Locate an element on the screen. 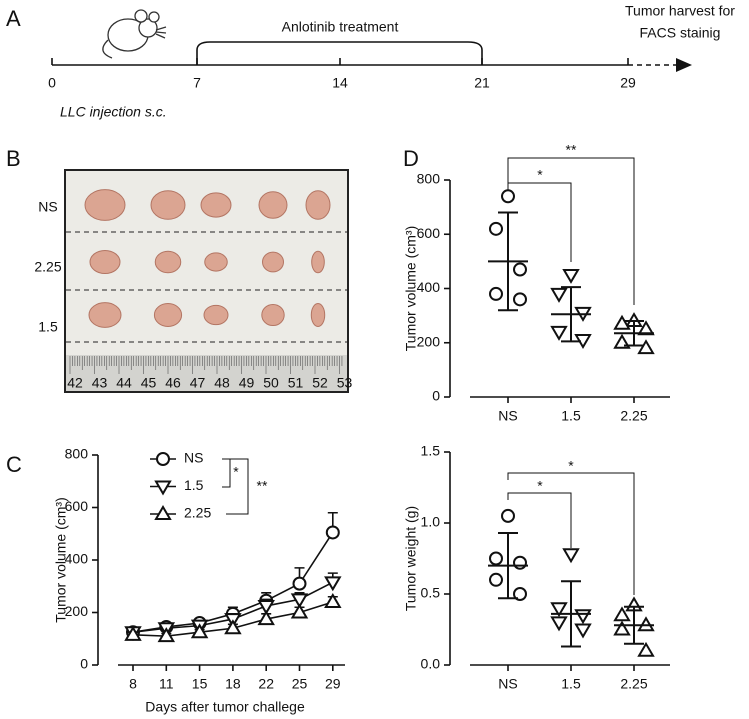 This screenshot has width=749, height=719. ruler-number: 48 is located at coordinates (222, 383).